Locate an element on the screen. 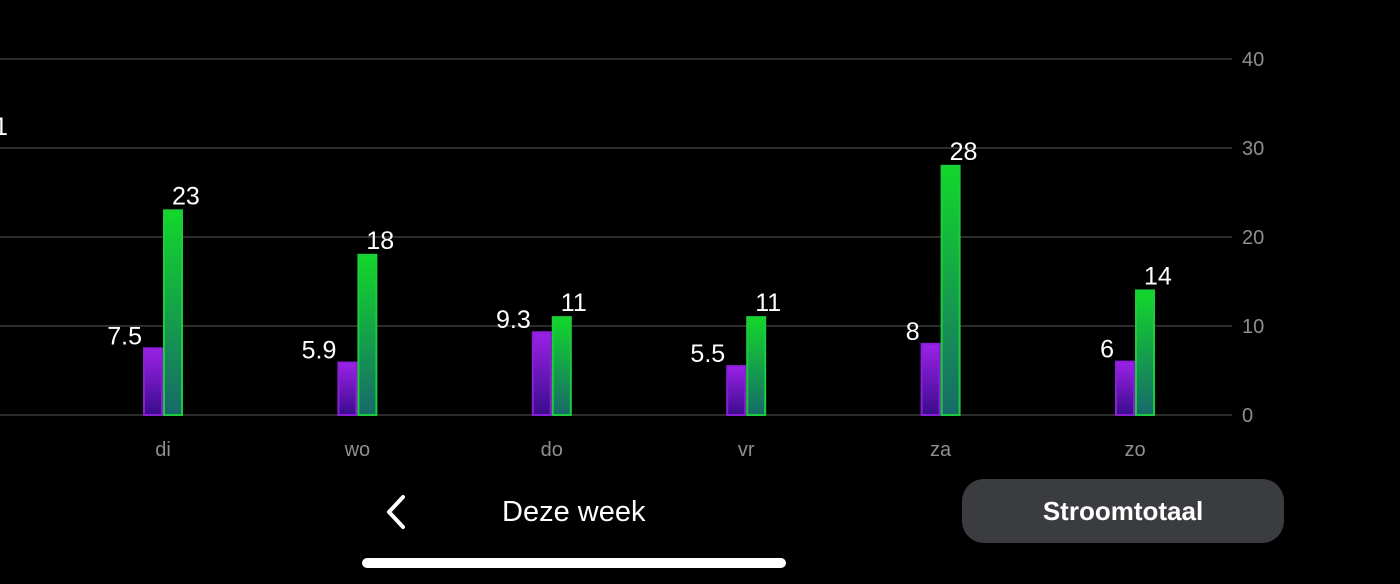 The image size is (1400, 584). data-label-purple: 5.5 is located at coordinates (707, 354).